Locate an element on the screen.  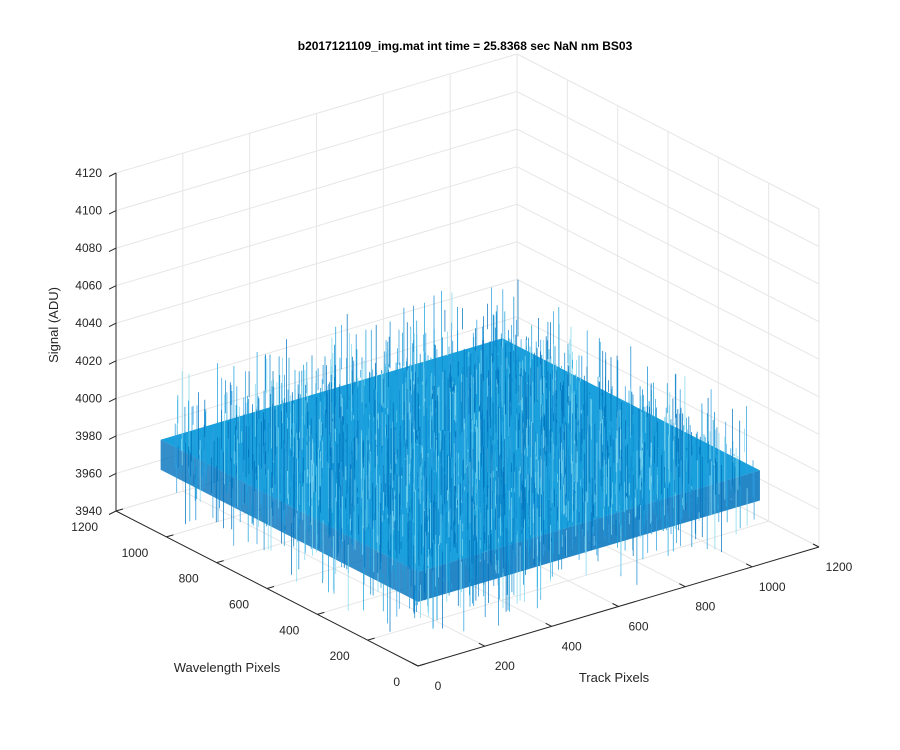
surface-left-edge is located at coordinates (289, 520).